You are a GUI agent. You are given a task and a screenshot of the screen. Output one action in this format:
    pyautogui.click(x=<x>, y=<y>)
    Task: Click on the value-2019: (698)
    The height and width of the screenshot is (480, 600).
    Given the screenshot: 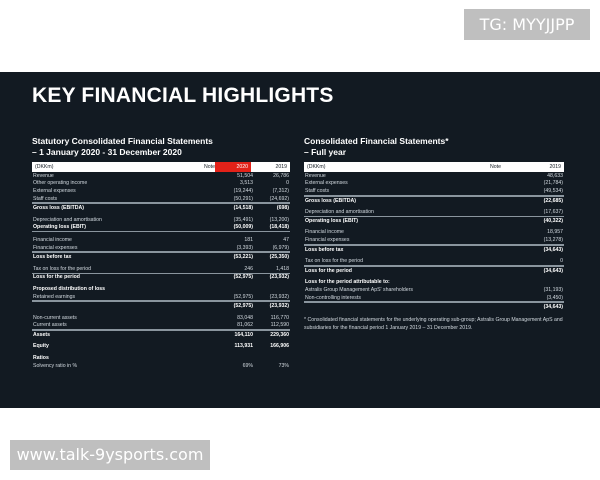 What is the action you would take?
    pyautogui.click(x=282, y=208)
    